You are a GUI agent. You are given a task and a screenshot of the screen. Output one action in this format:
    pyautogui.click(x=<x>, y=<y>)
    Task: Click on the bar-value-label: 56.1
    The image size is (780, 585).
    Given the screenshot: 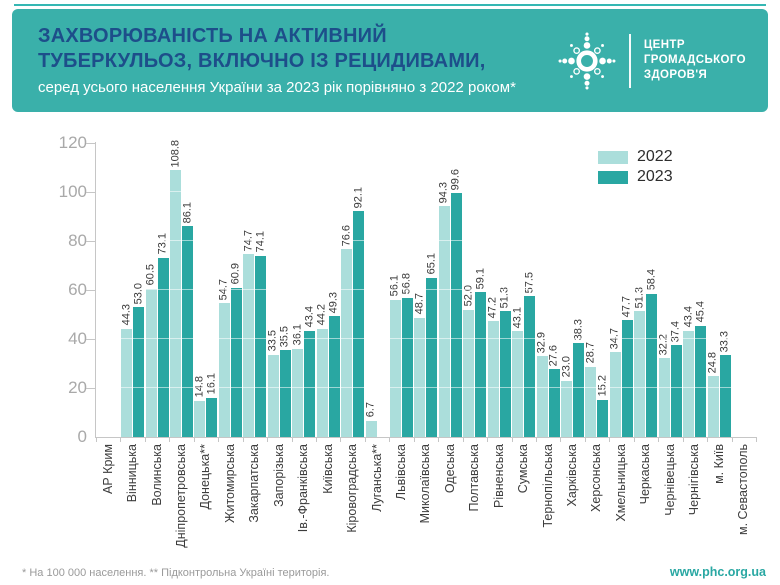 What is the action you would take?
    pyautogui.click(x=394, y=286)
    